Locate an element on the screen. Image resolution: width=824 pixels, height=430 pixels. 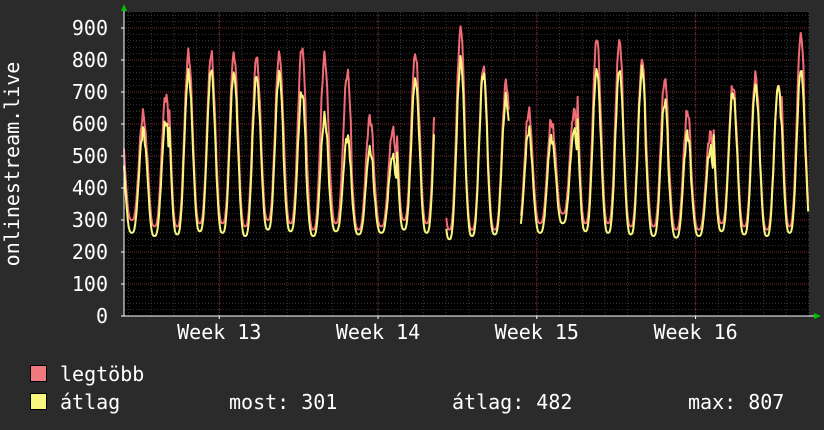
y-tick-label: 800 is located at coordinates (90, 60).